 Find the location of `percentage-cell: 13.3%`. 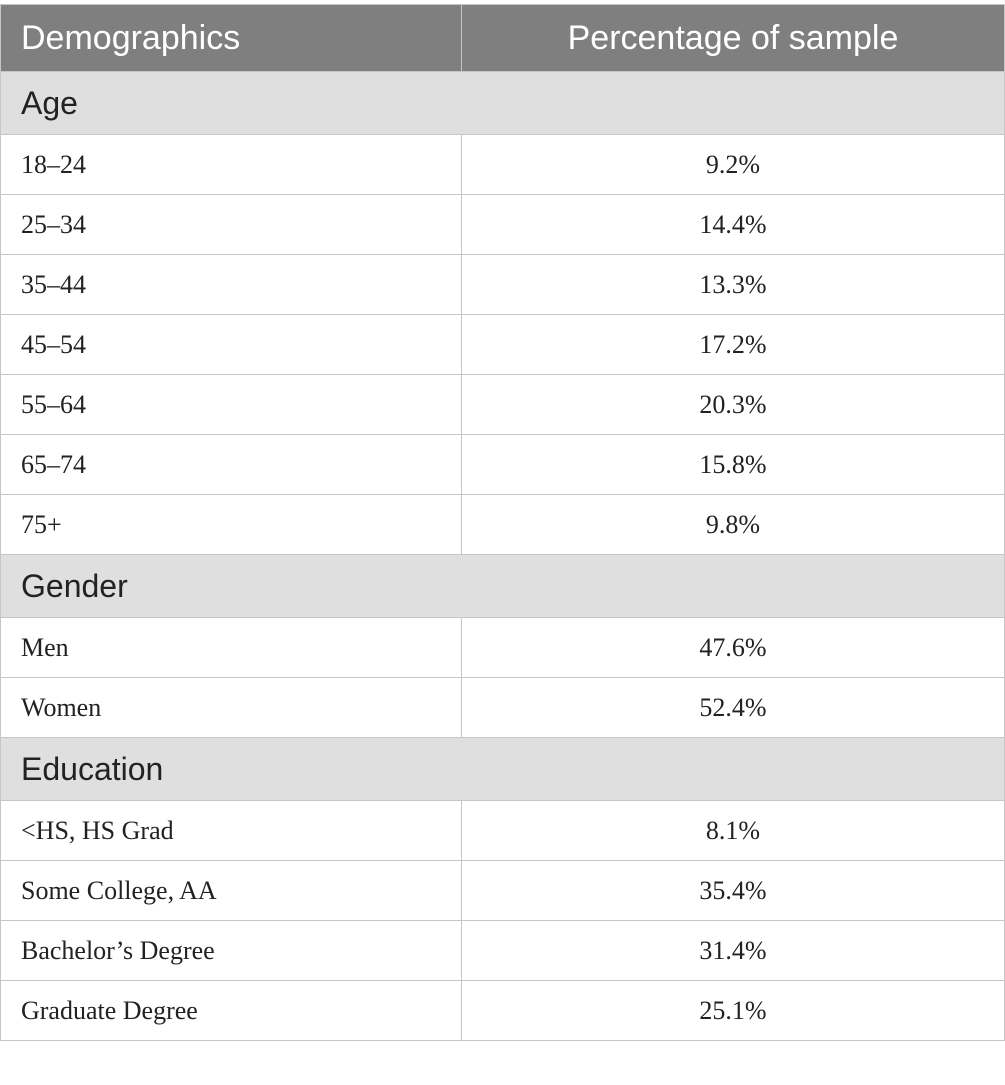

percentage-cell: 13.3% is located at coordinates (733, 284).